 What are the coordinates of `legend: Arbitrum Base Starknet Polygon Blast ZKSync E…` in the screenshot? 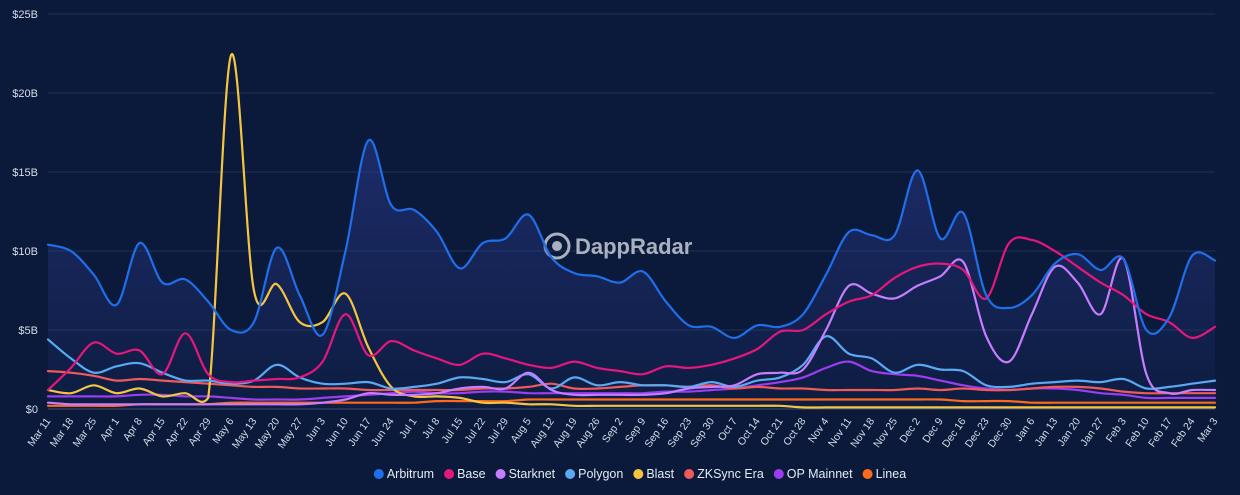 It's located at (640, 474).